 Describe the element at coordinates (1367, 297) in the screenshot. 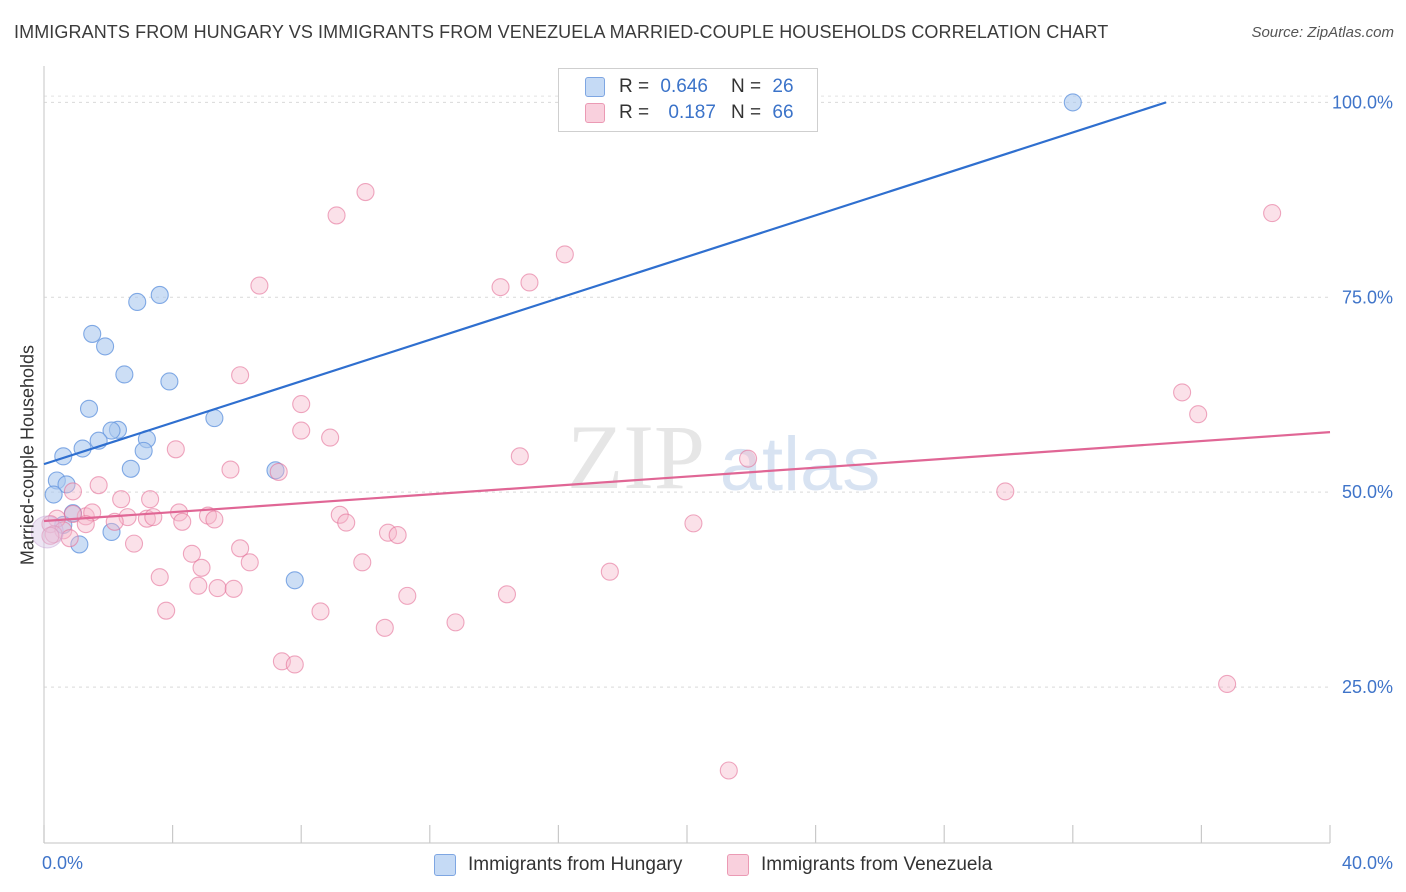

I see `y-tick-label: 75.0%` at that location.